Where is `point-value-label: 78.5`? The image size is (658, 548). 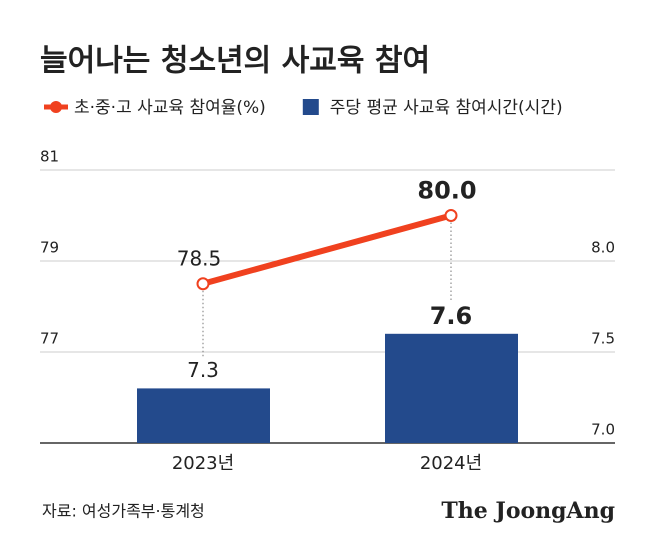
point-value-label: 78.5 is located at coordinates (199, 258).